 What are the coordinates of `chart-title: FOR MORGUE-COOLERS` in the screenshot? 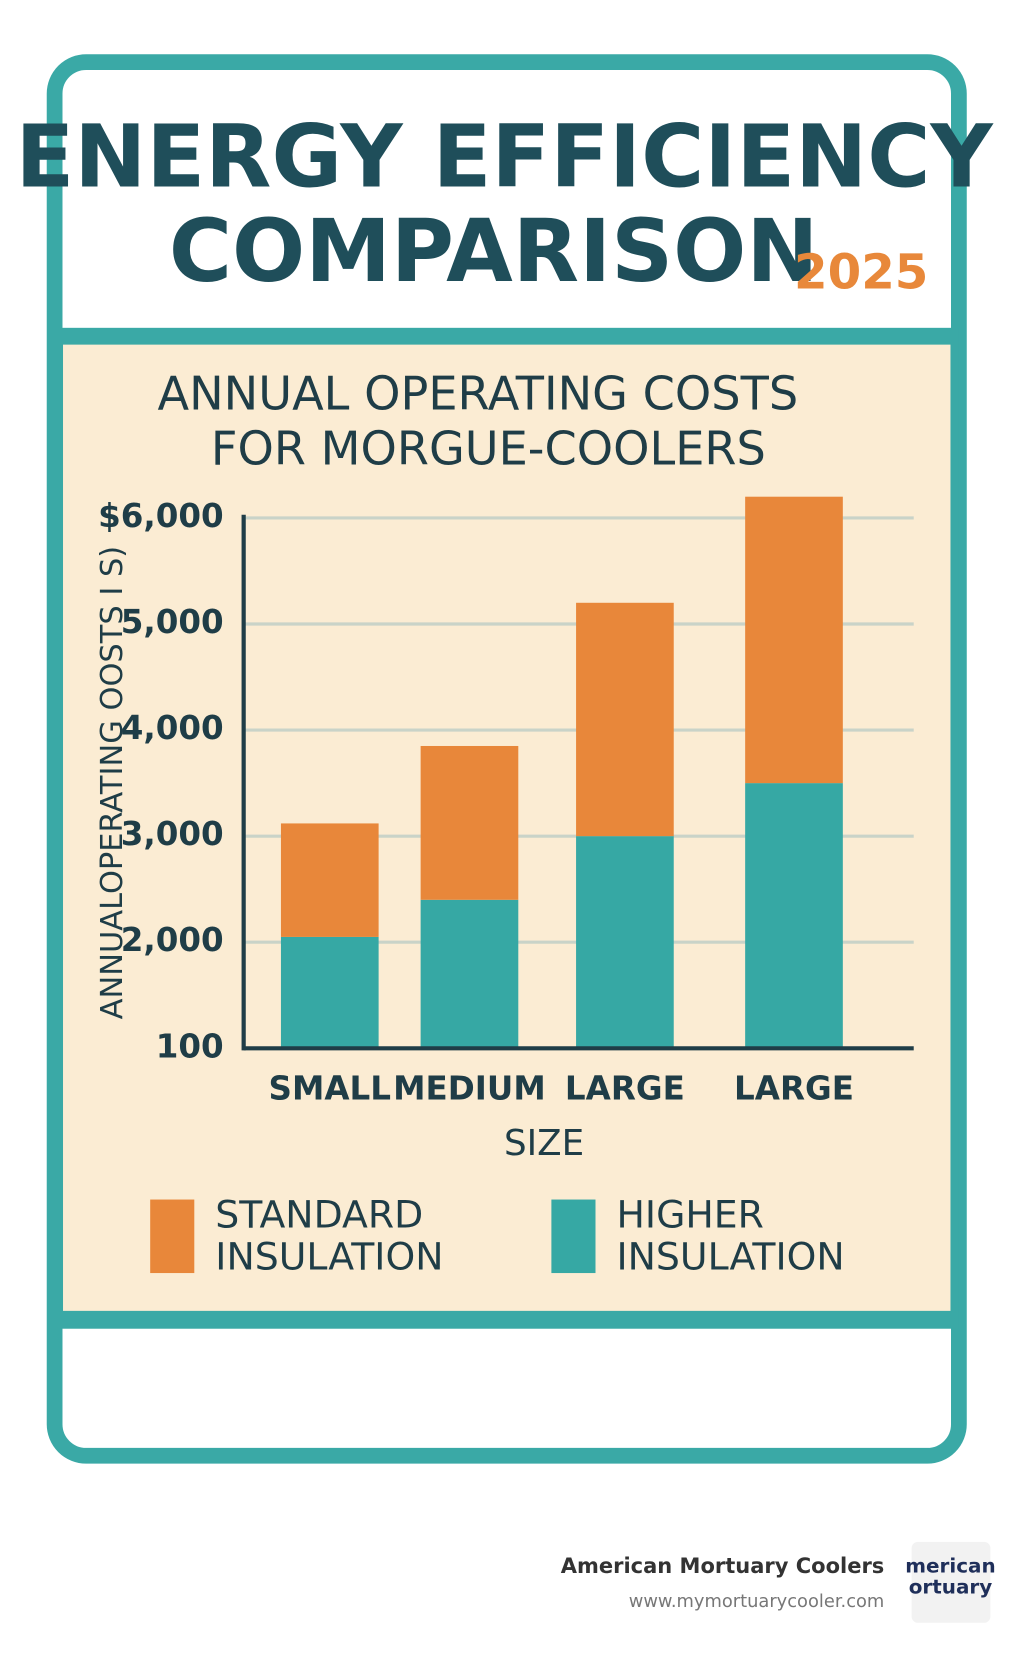 It's located at (488, 448).